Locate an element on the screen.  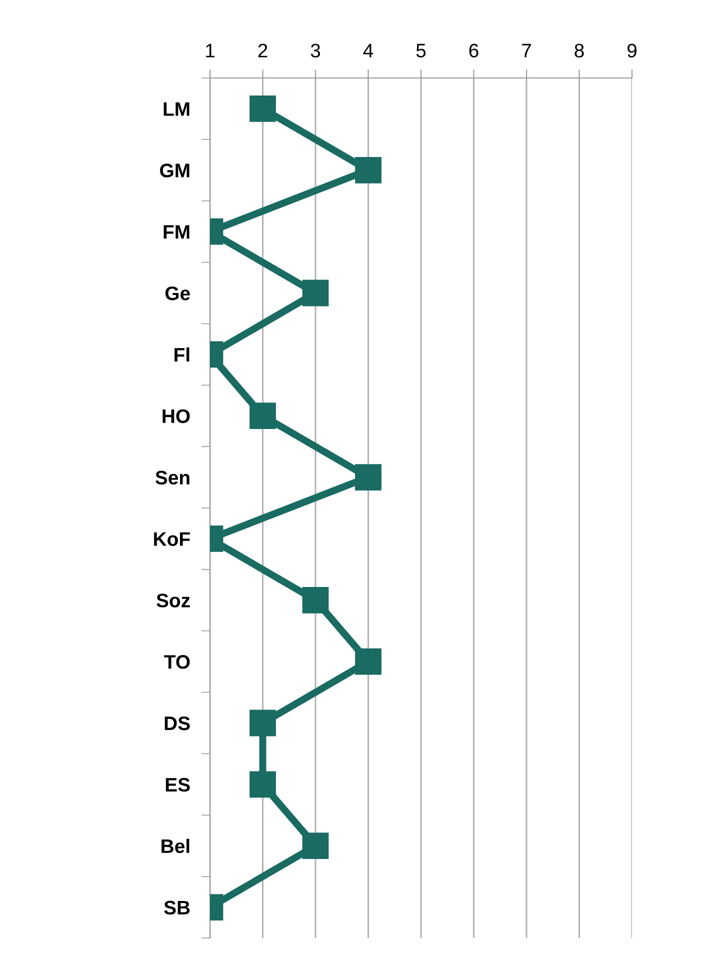
y-tick-label: Fl is located at coordinates (182, 354).